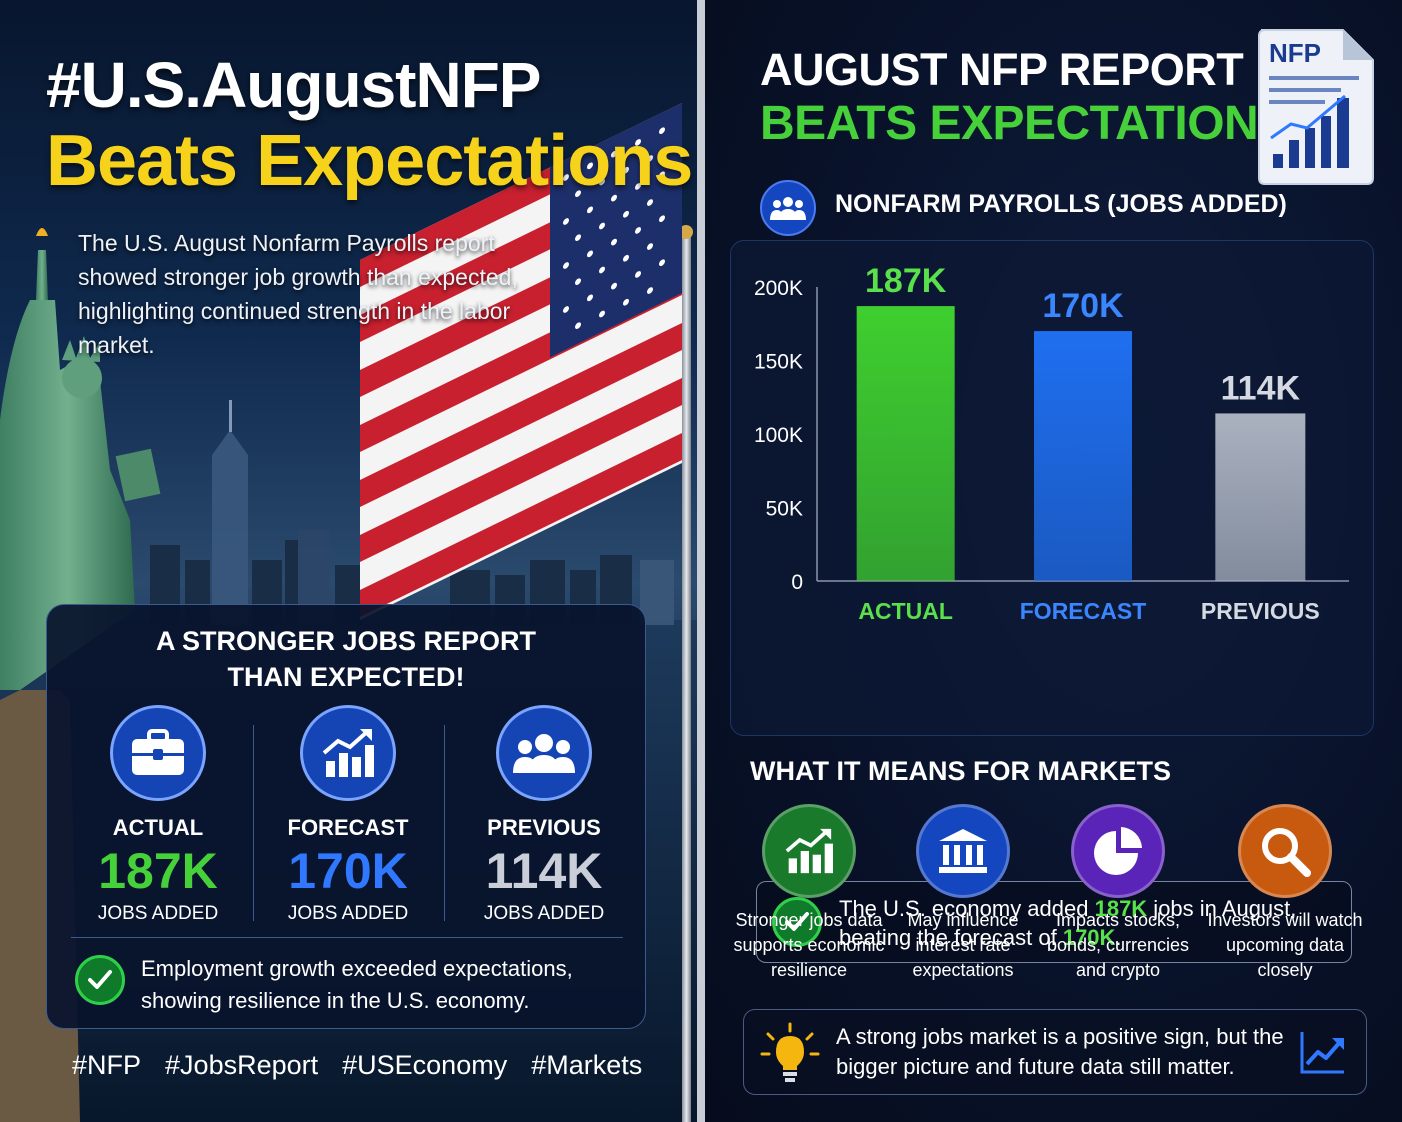  Describe the element at coordinates (905, 611) in the screenshot. I see `x-tick-label: ACTUAL` at that location.